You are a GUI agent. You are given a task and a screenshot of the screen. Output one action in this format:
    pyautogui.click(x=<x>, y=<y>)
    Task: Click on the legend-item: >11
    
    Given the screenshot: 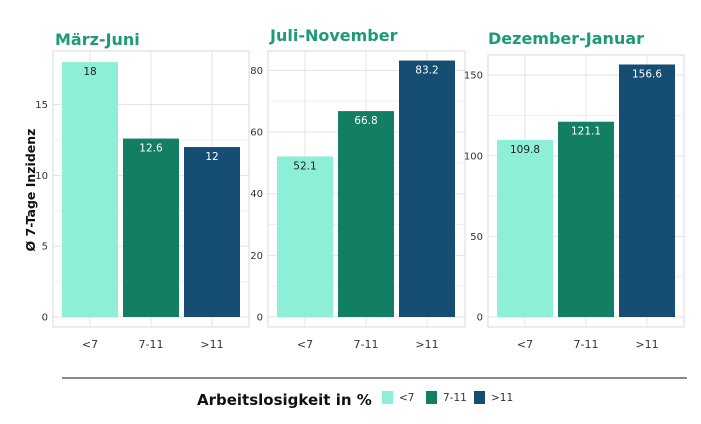 What is the action you would take?
    pyautogui.click(x=493, y=397)
    